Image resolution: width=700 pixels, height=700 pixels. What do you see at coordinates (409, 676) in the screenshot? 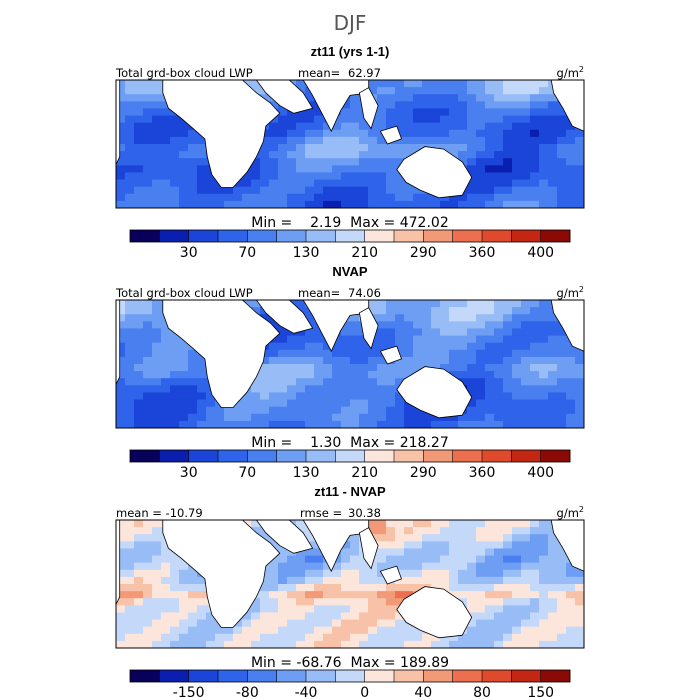
I see `colorbar-swatch` at bounding box center [409, 676].